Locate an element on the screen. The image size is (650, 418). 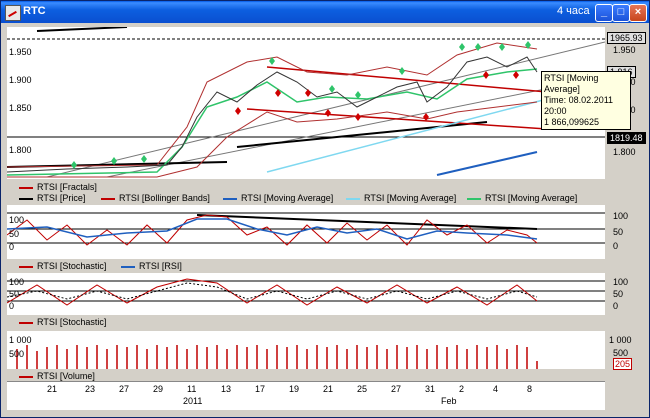
osc1-left-50: 50 is located at coordinates (14, 234).